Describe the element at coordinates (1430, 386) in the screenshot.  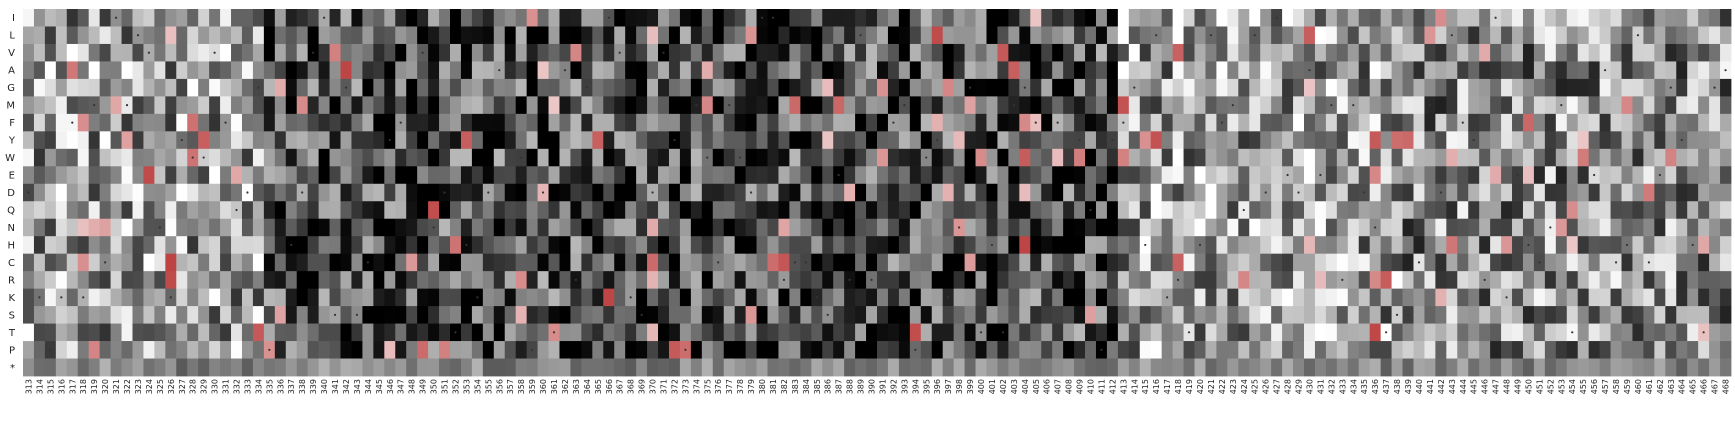
I see `x-tick-label: 441` at that location.